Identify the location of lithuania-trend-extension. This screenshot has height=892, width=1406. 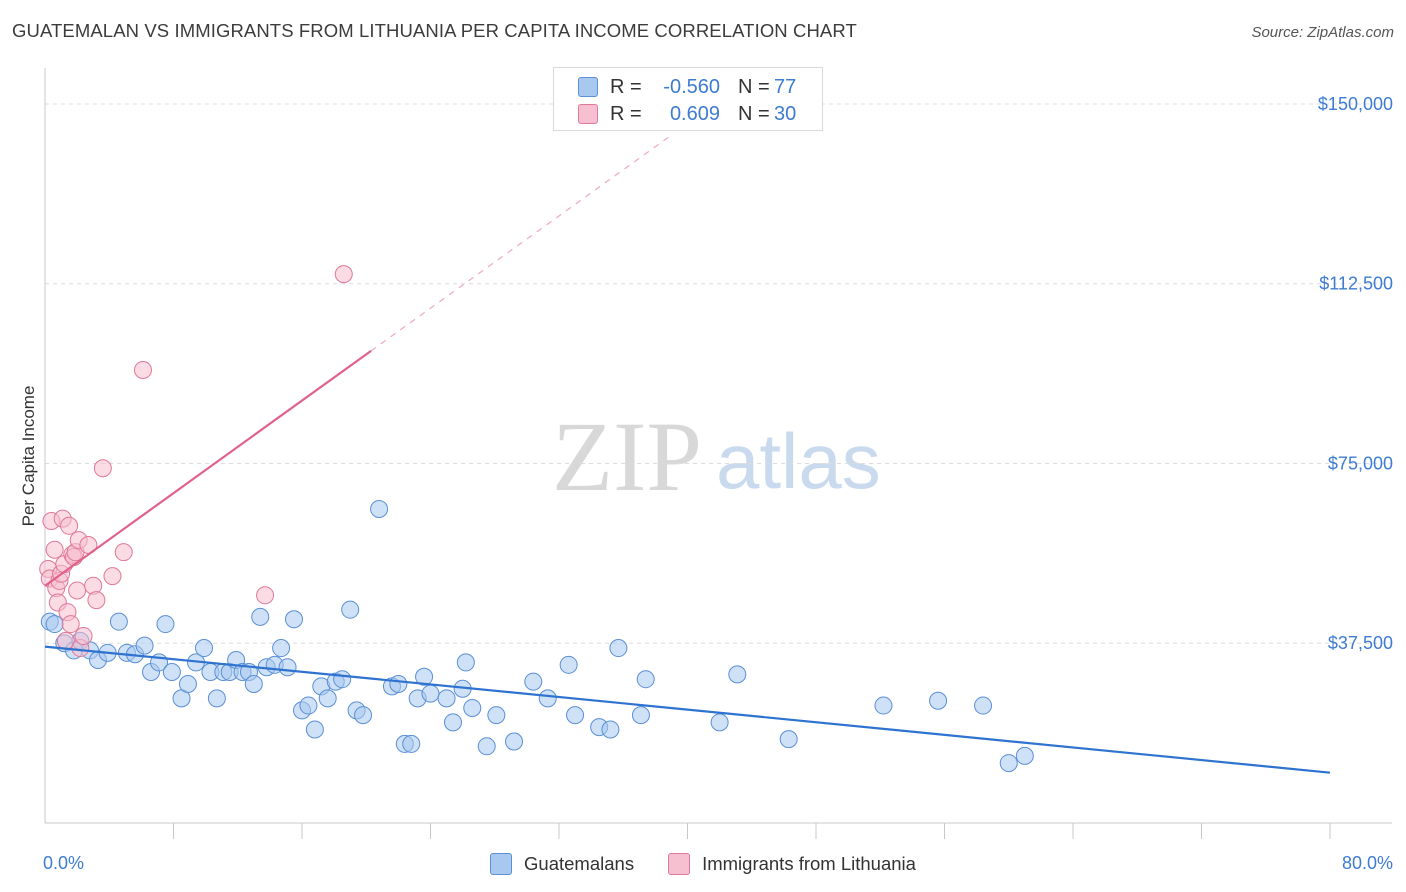
(521, 243).